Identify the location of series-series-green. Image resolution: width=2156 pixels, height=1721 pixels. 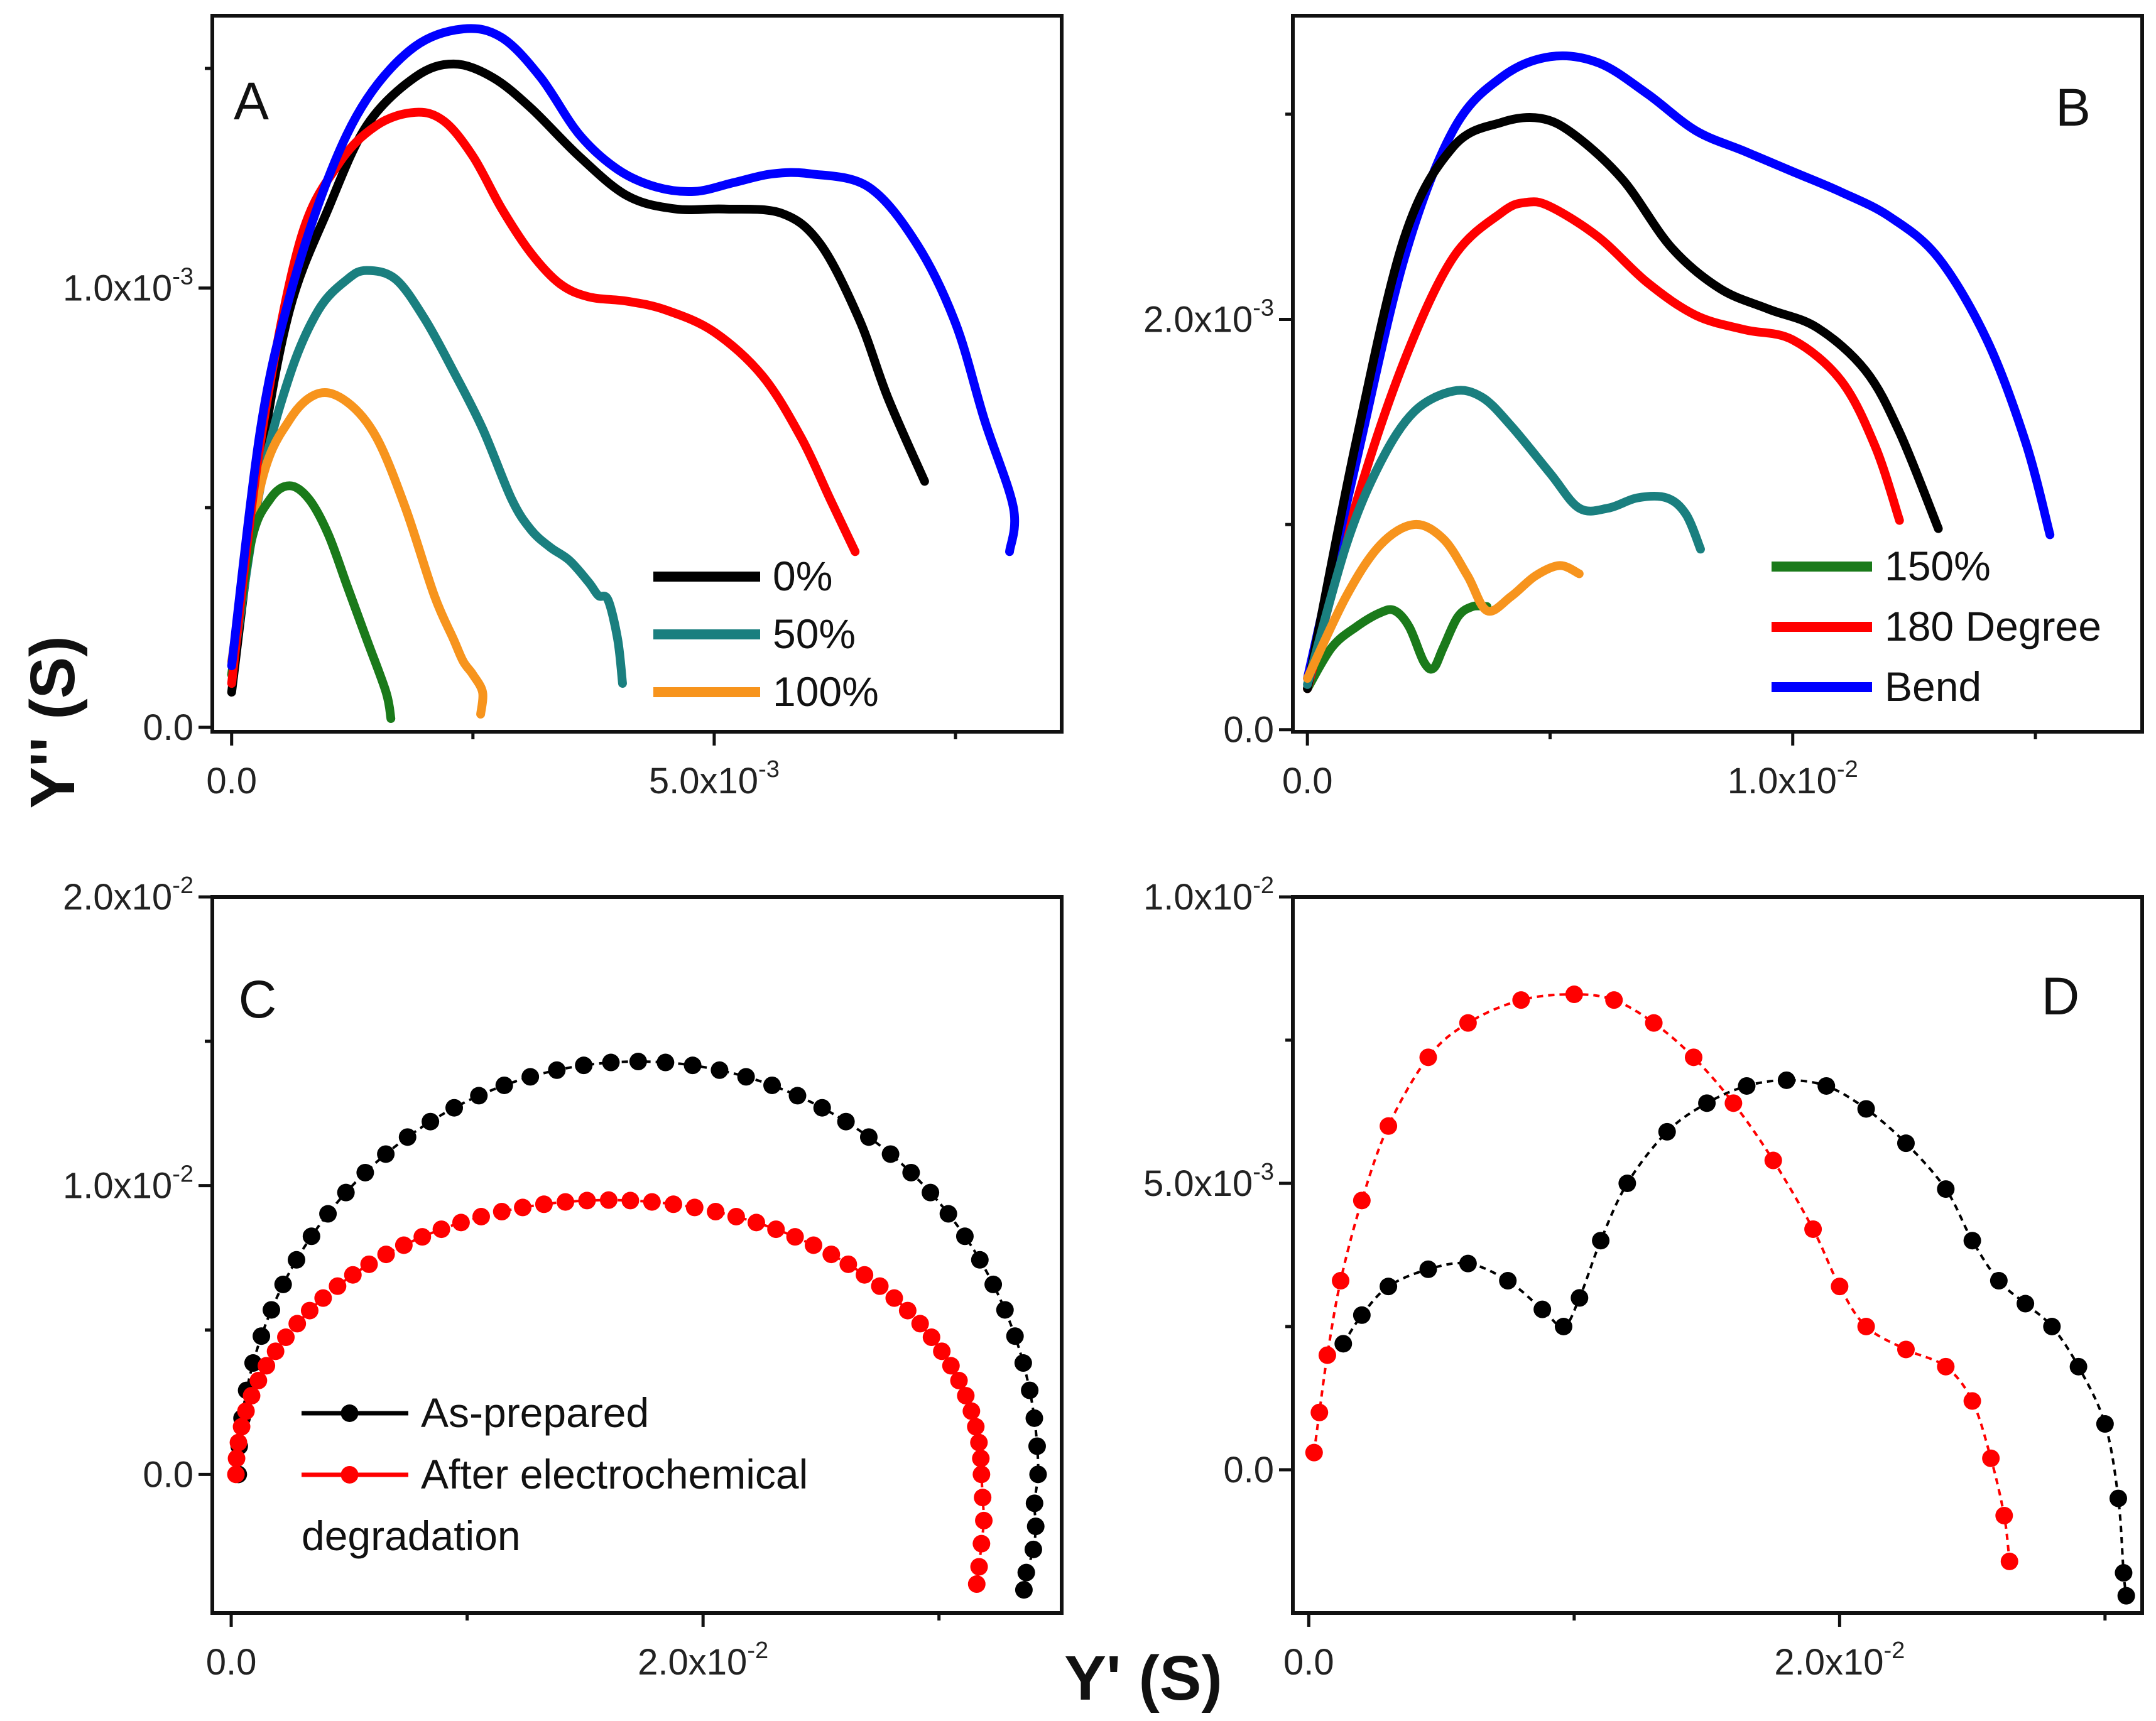
(311, 603).